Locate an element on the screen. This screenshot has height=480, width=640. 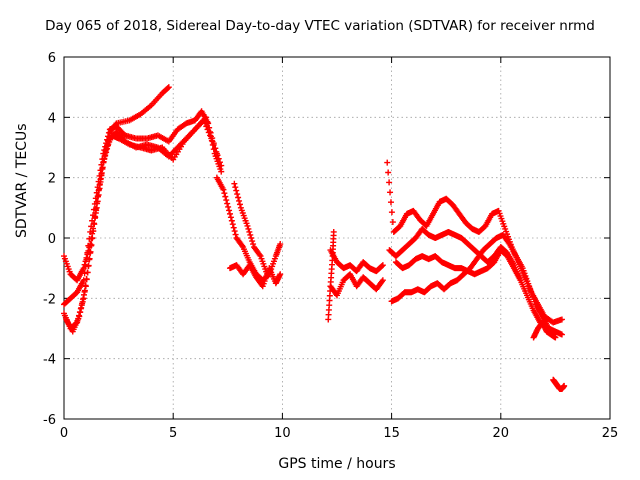
x-tick-label: 5 is located at coordinates (173, 433).